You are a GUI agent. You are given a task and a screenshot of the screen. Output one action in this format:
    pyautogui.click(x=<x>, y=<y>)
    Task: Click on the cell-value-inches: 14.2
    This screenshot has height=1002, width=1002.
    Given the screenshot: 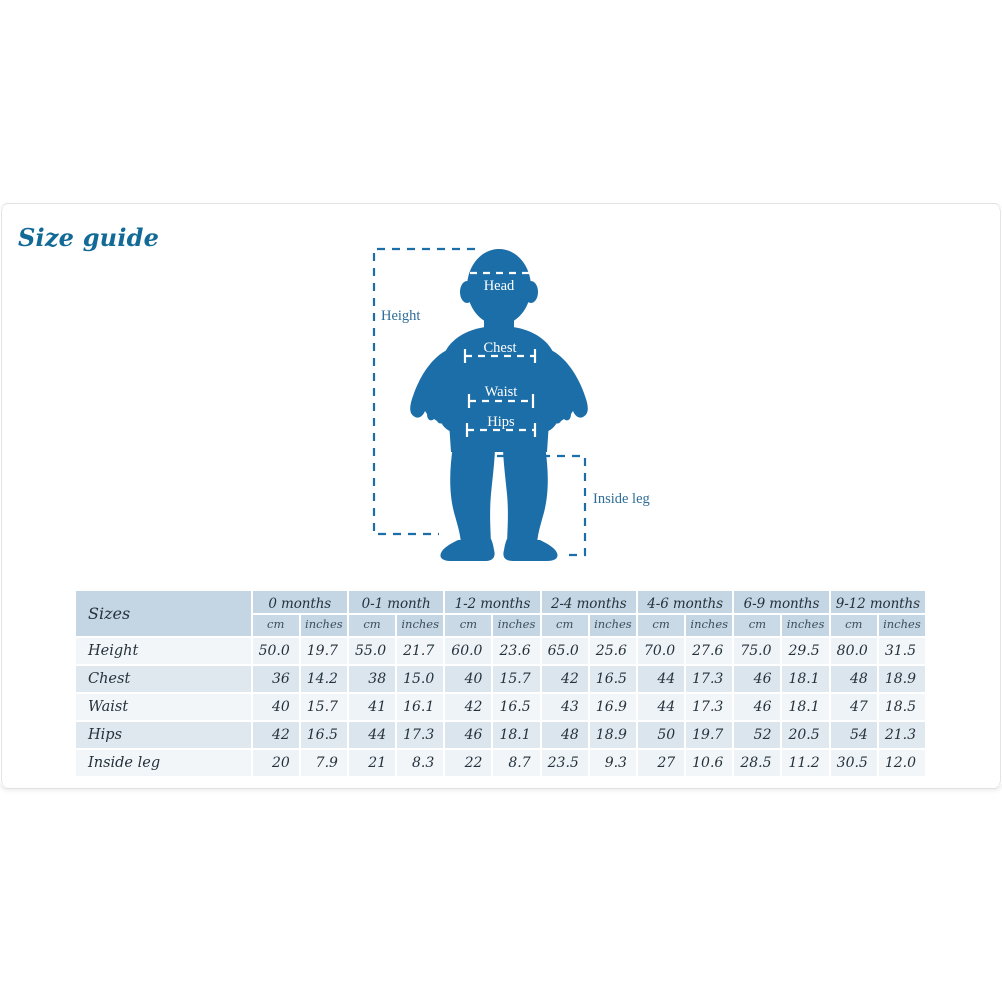 What is the action you would take?
    pyautogui.click(x=323, y=679)
    